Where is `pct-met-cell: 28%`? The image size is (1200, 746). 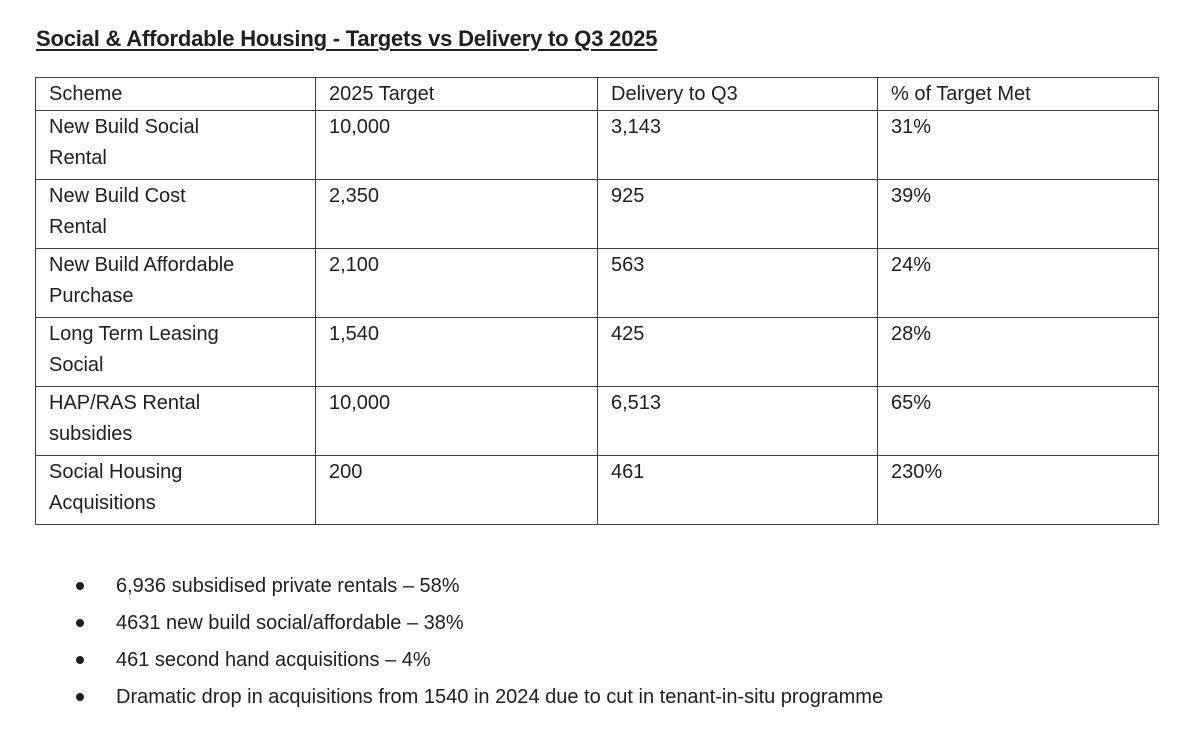 pct-met-cell: 28% is located at coordinates (1018, 352).